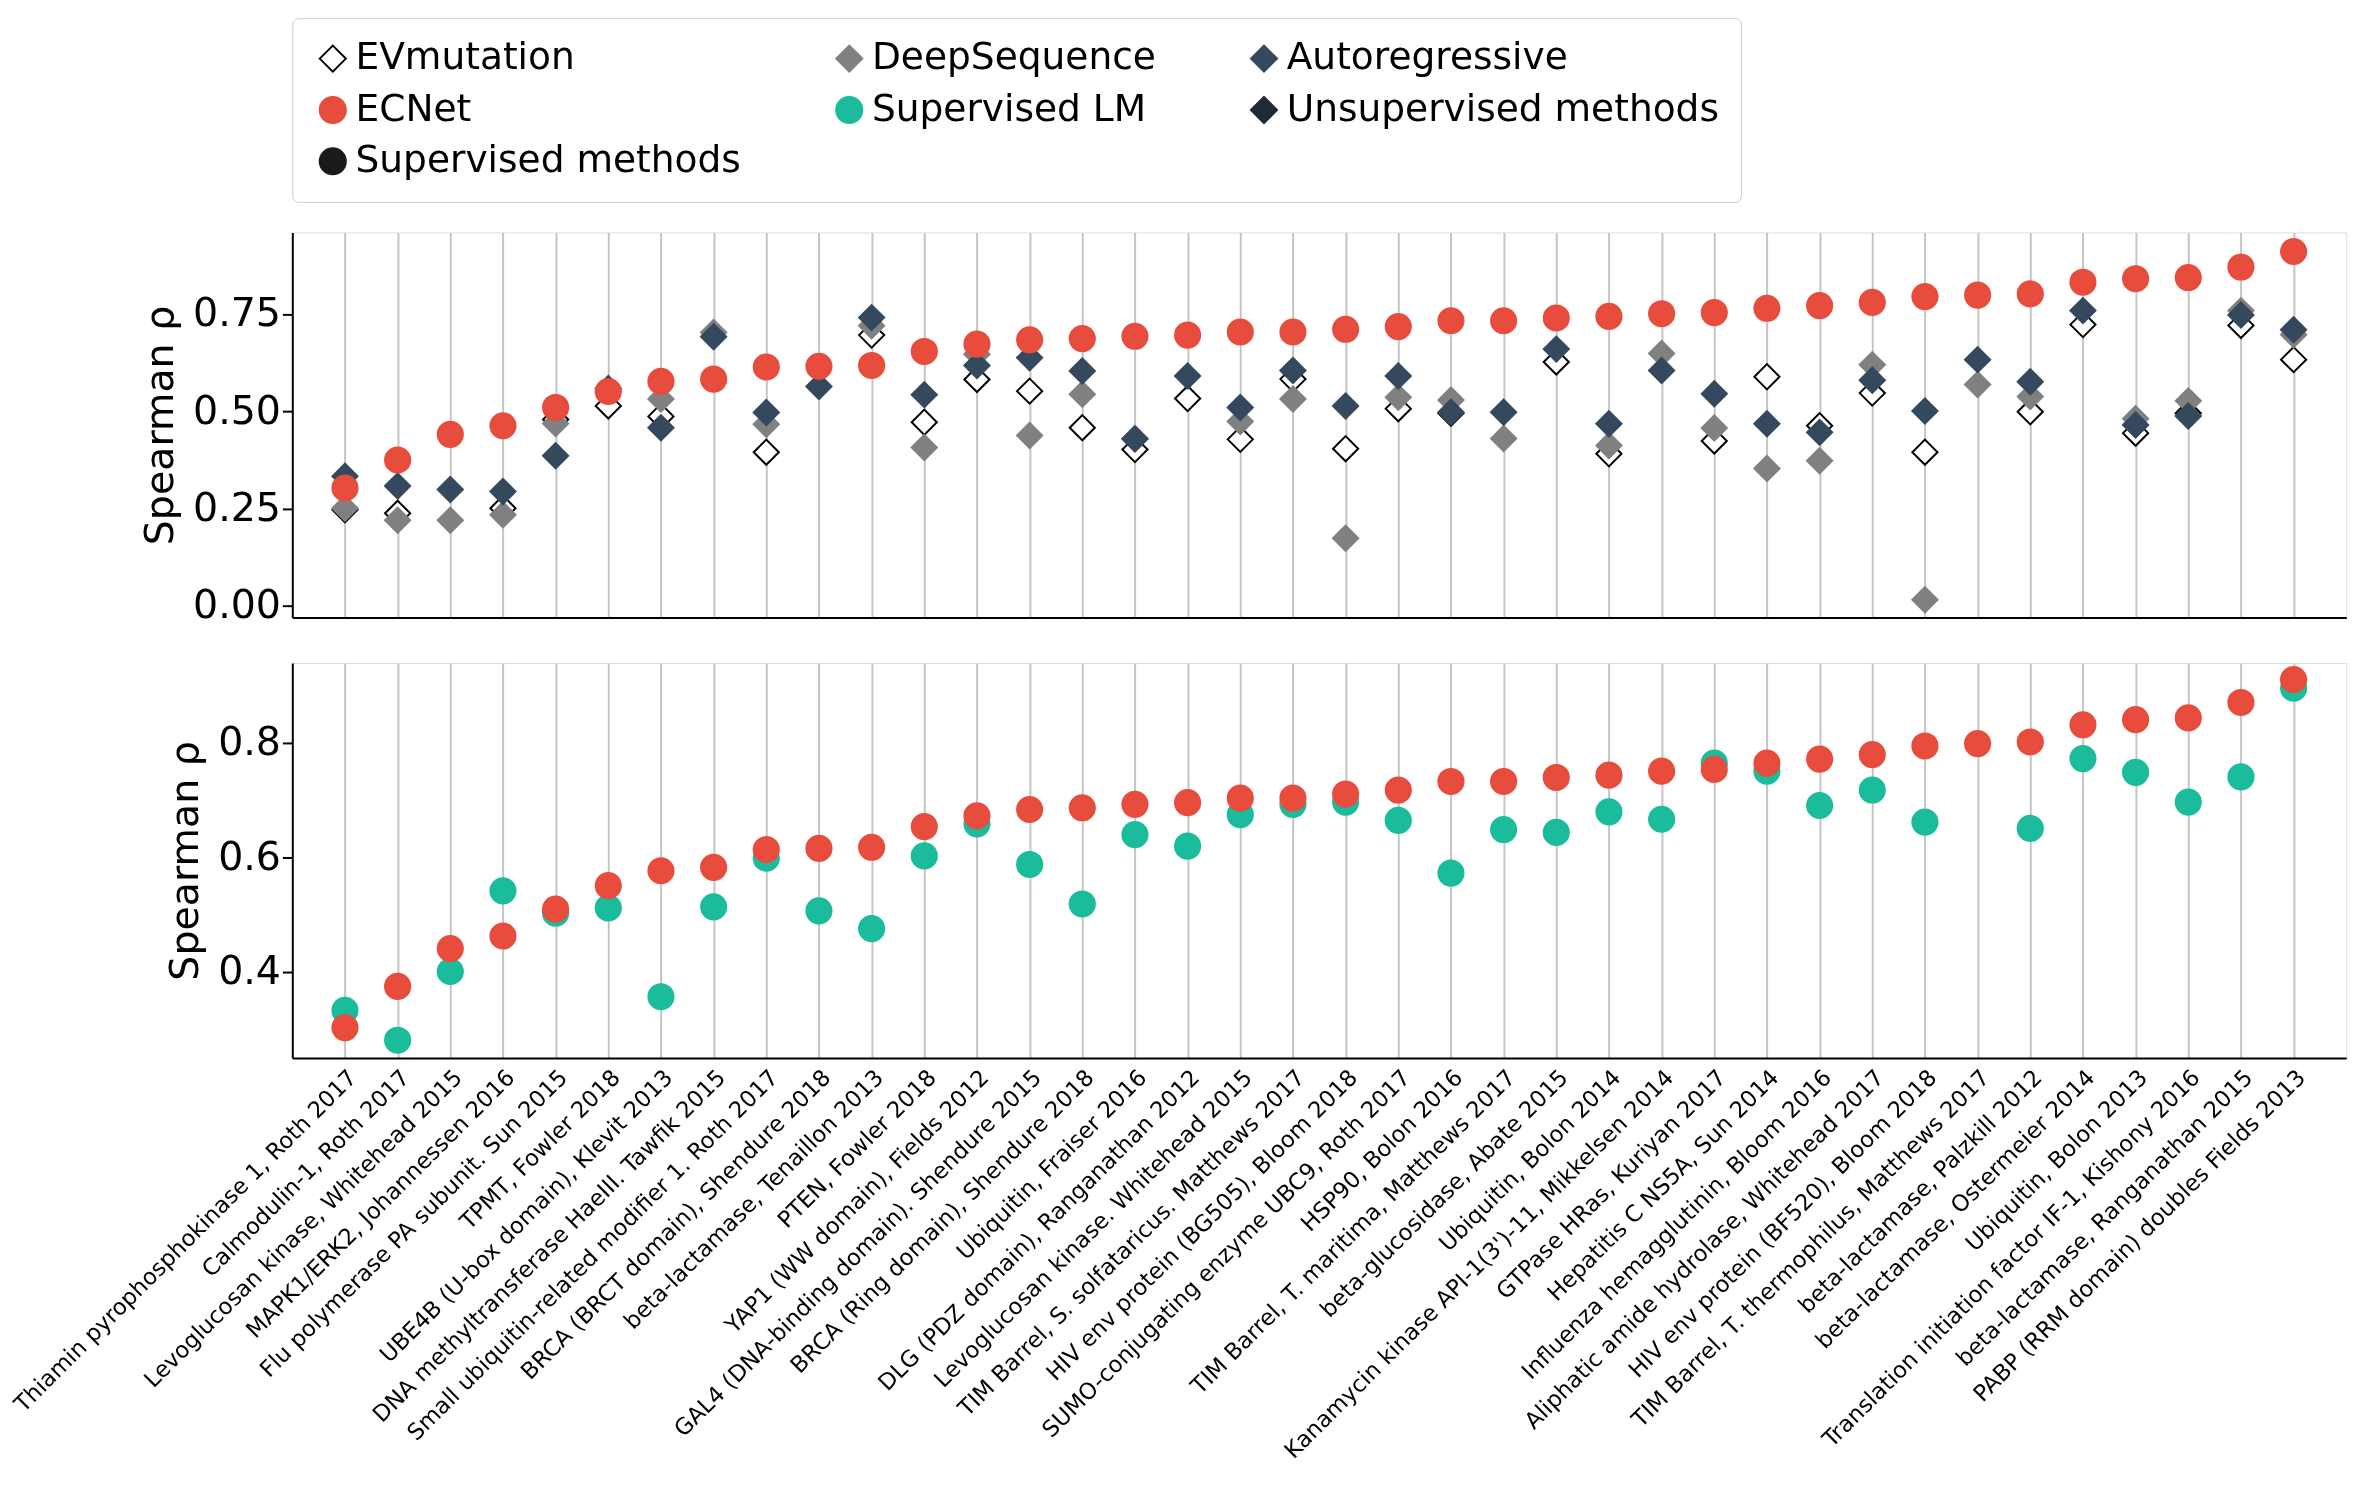 The height and width of the screenshot is (1486, 2367). What do you see at coordinates (1502, 107) in the screenshot?
I see `legend-label: Unsupervised methods` at bounding box center [1502, 107].